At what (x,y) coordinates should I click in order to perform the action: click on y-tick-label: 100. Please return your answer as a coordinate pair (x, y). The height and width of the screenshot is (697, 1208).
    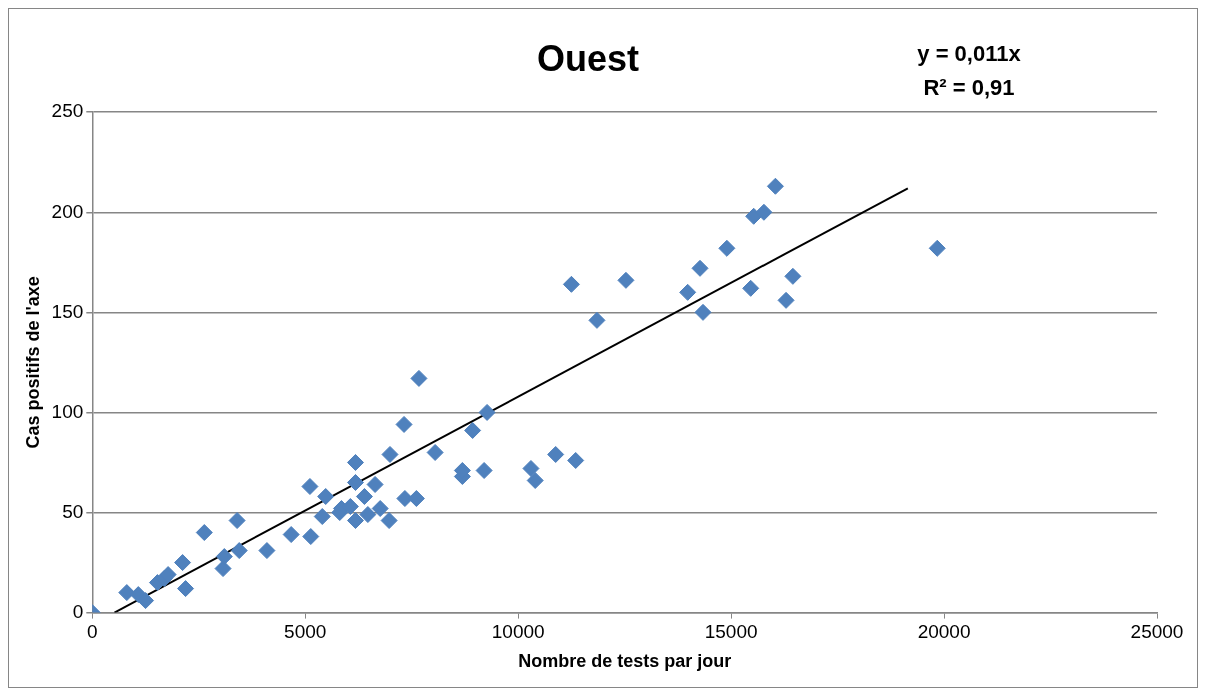
    Looking at the image, I should click on (67, 411).